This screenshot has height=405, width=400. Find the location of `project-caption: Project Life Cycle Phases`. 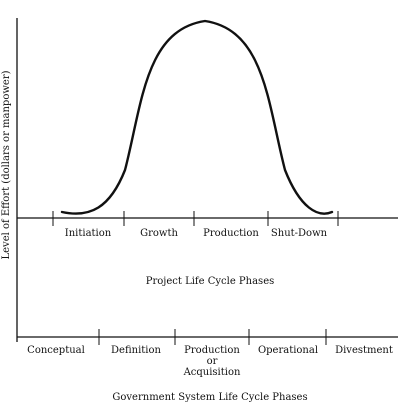

project-caption: Project Life Cycle Phases is located at coordinates (210, 281).